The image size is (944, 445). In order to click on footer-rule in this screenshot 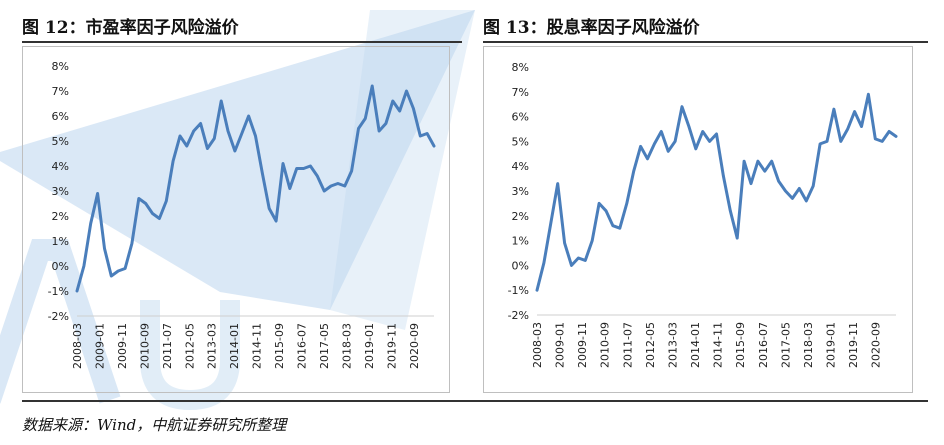, I will do `click(475, 401)`.